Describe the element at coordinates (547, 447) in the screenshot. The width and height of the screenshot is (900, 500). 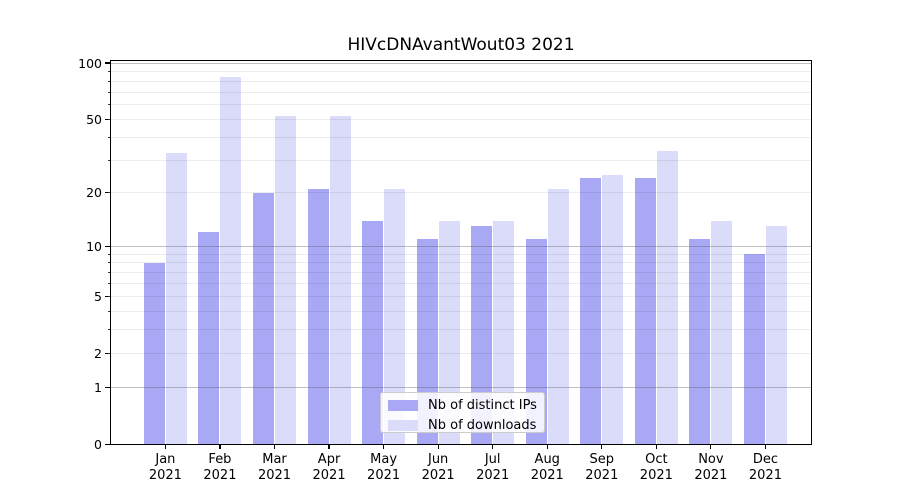
I see `x-tick-aug` at that location.